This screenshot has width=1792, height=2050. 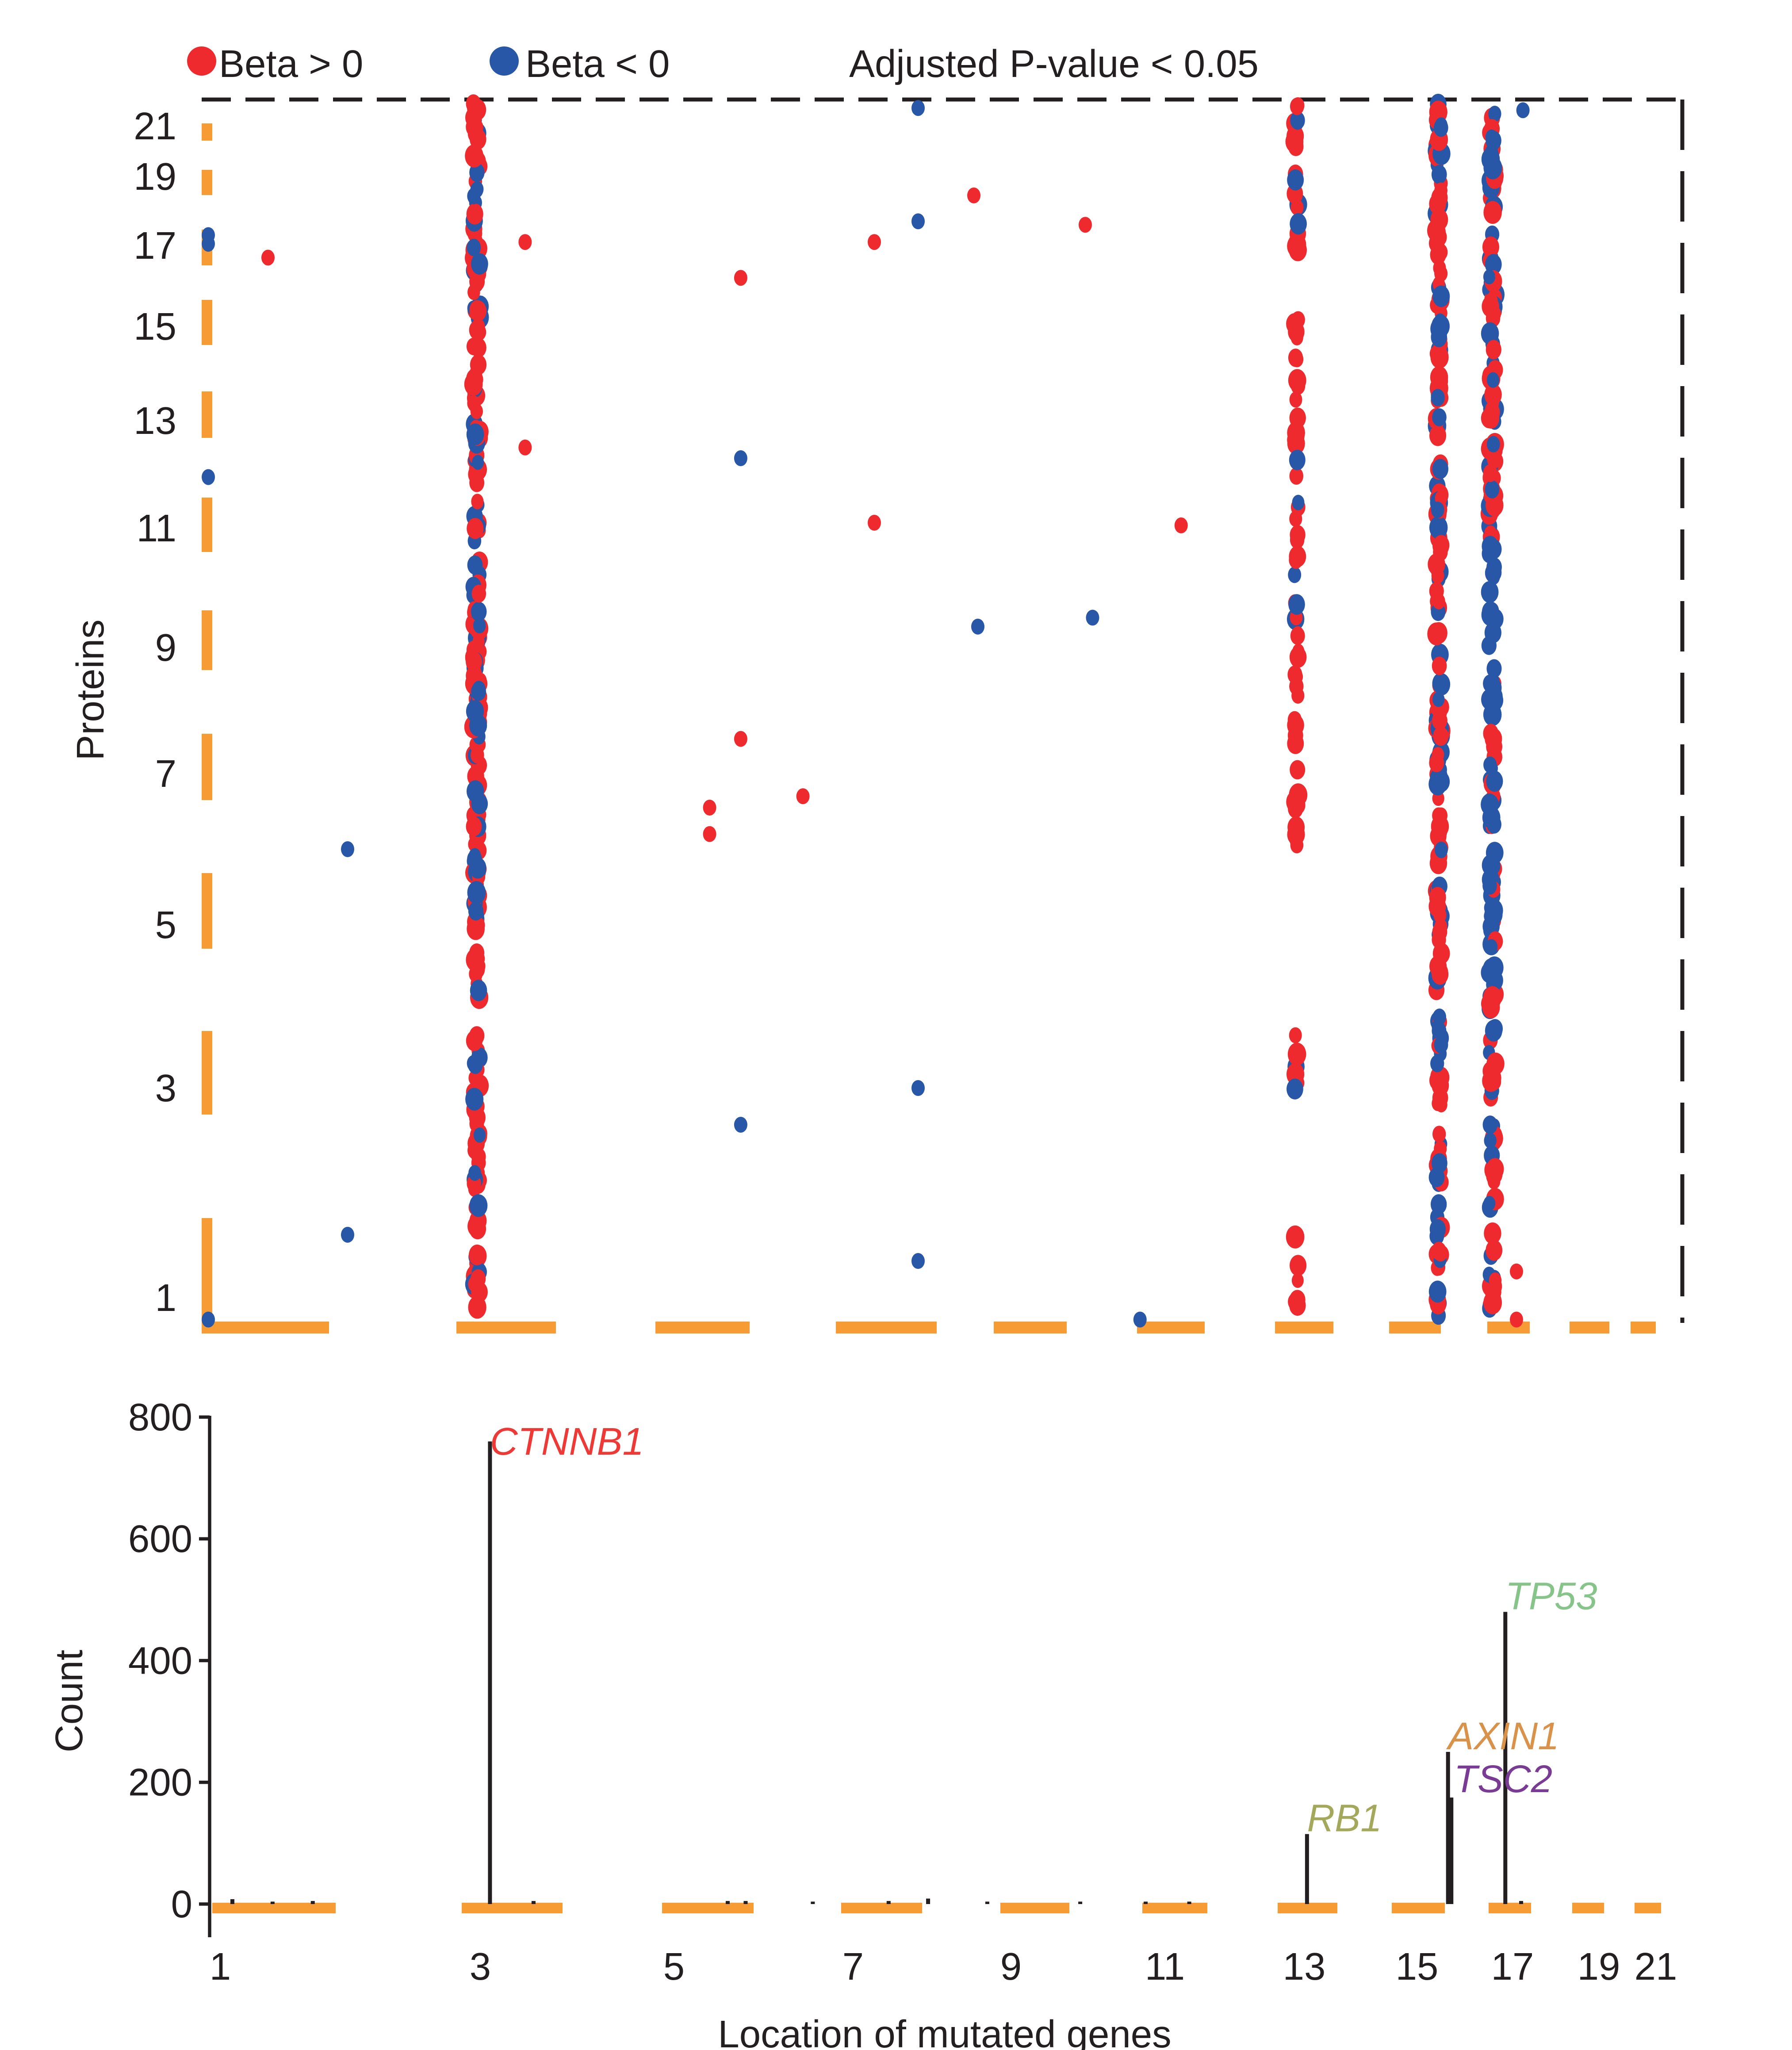 I want to click on x-axis-title: Location of mutated genes, so click(x=945, y=2031).